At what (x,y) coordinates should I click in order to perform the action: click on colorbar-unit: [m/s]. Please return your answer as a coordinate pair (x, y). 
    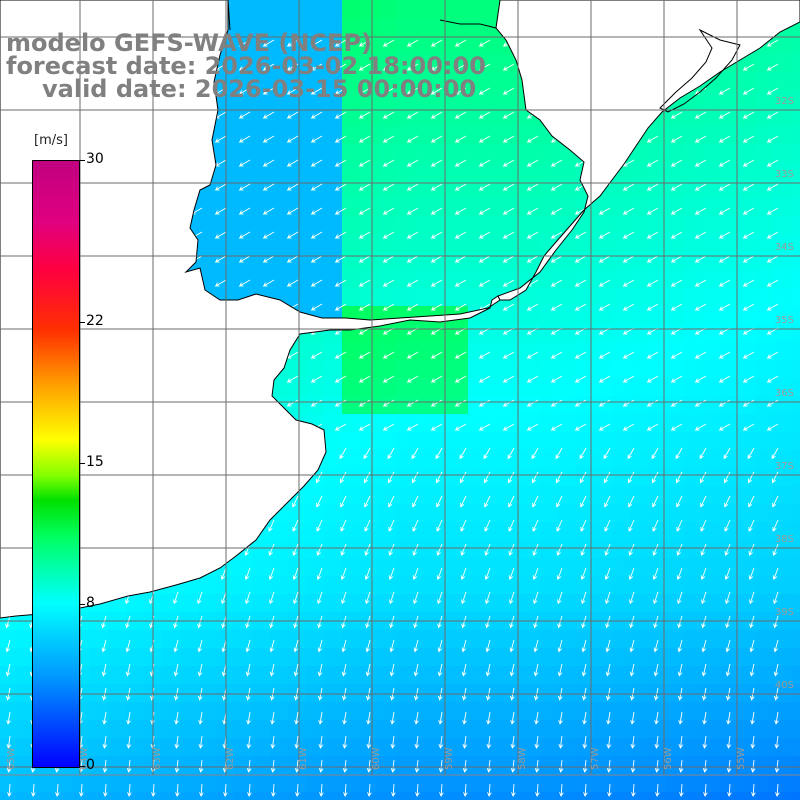
    Looking at the image, I should click on (51, 140).